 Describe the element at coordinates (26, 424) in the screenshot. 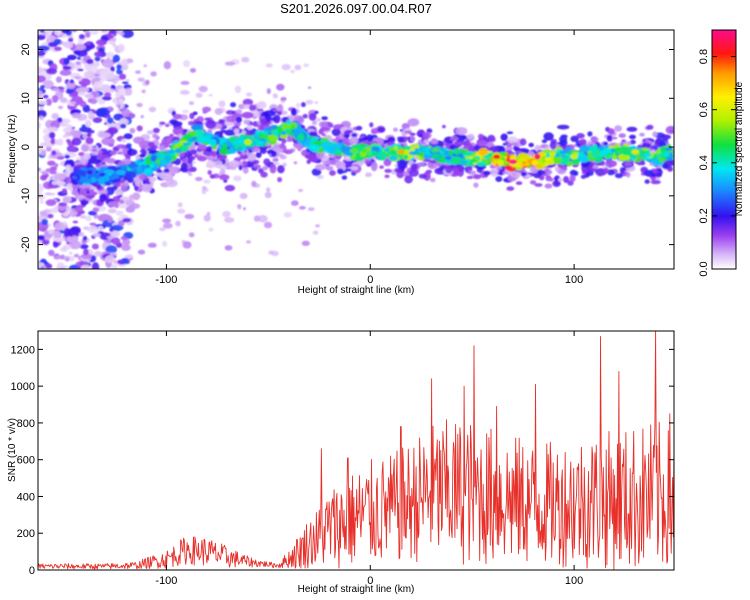

I see `y-tick-label: 800` at that location.